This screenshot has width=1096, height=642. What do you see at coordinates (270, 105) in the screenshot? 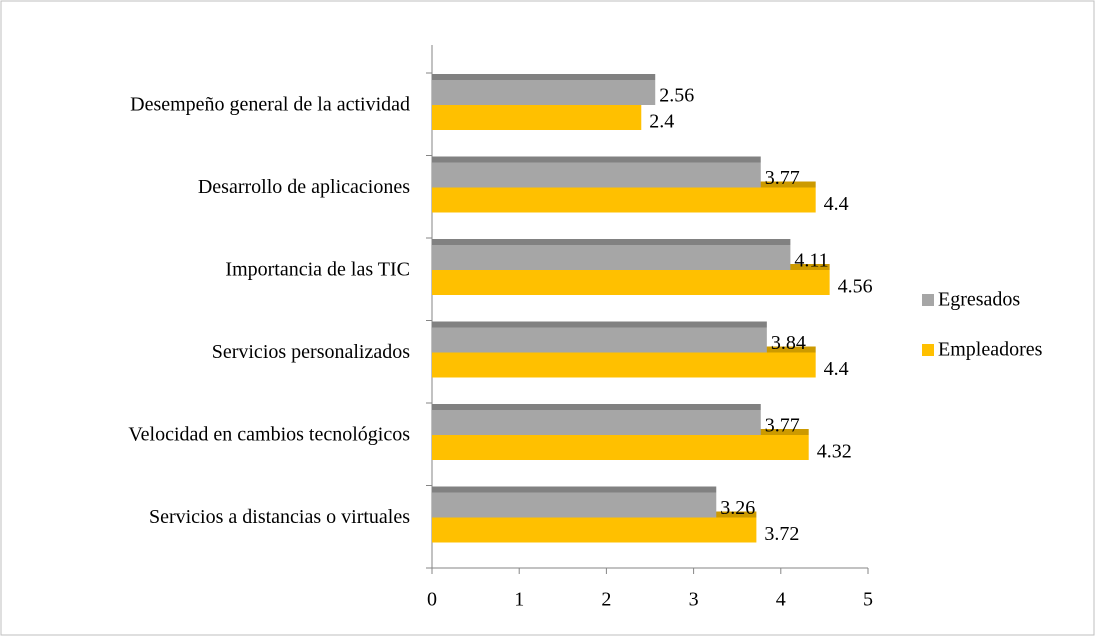
I see `category-label: Desempeño general de la actividad` at bounding box center [270, 105].